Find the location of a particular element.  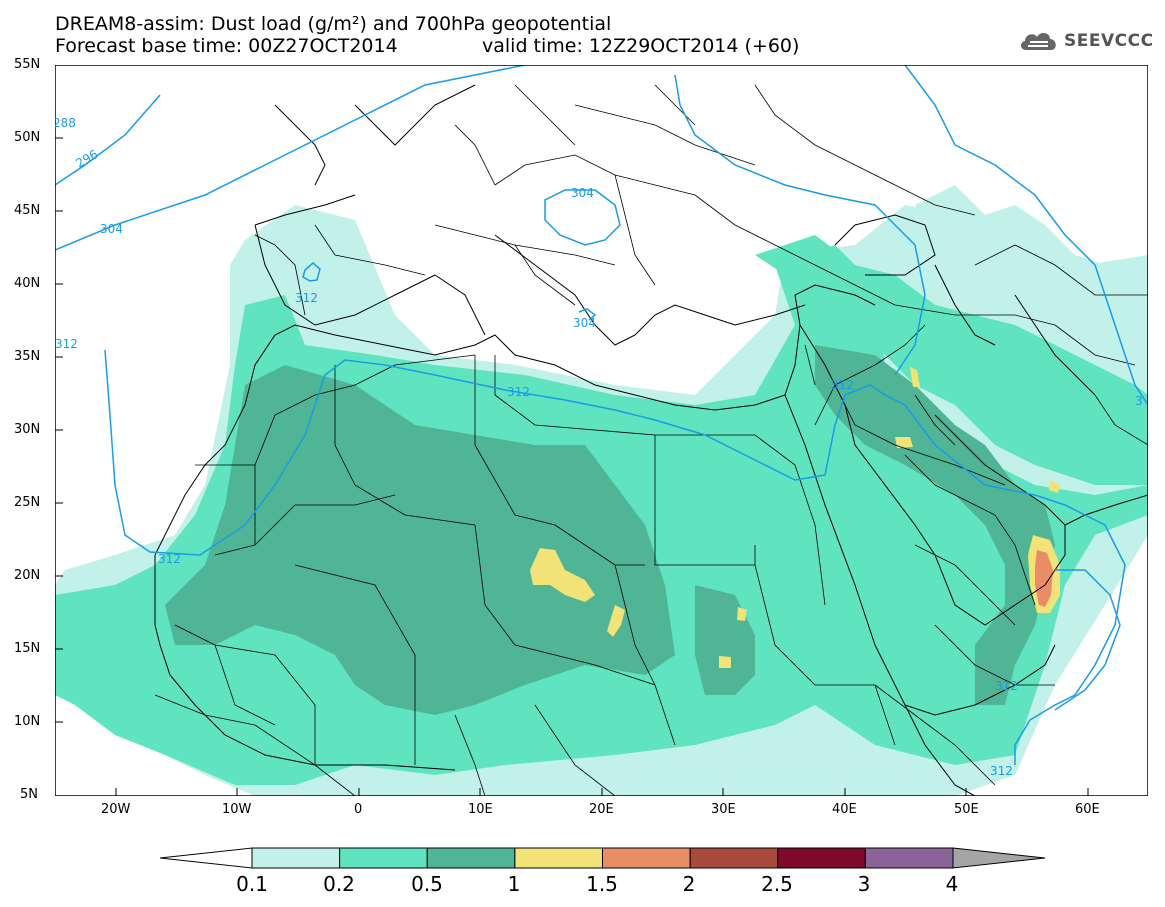

contour-label: 3 is located at coordinates (1139, 401).